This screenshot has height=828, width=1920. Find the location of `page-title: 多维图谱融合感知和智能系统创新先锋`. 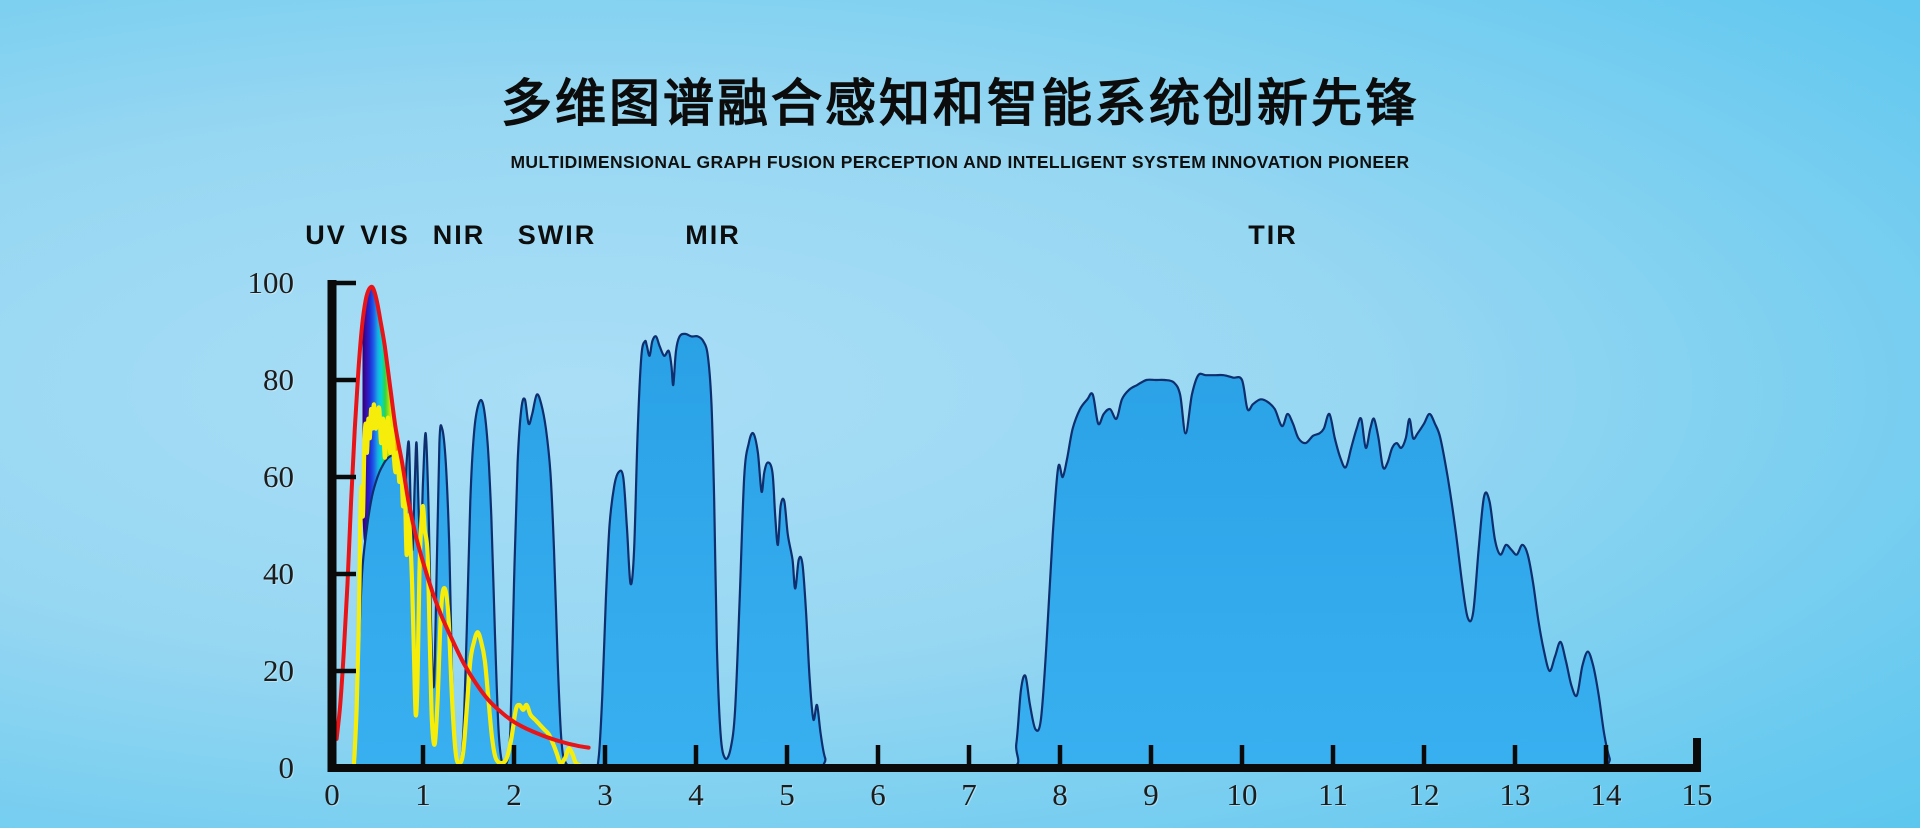

page-title: 多维图谱融合感知和智能系统创新先锋 is located at coordinates (959, 103).